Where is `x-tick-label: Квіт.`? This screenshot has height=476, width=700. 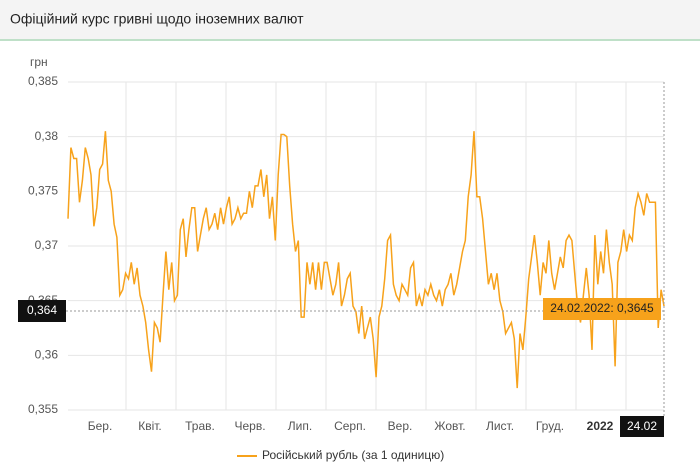
x-tick-label: Квіт. is located at coordinates (150, 426).